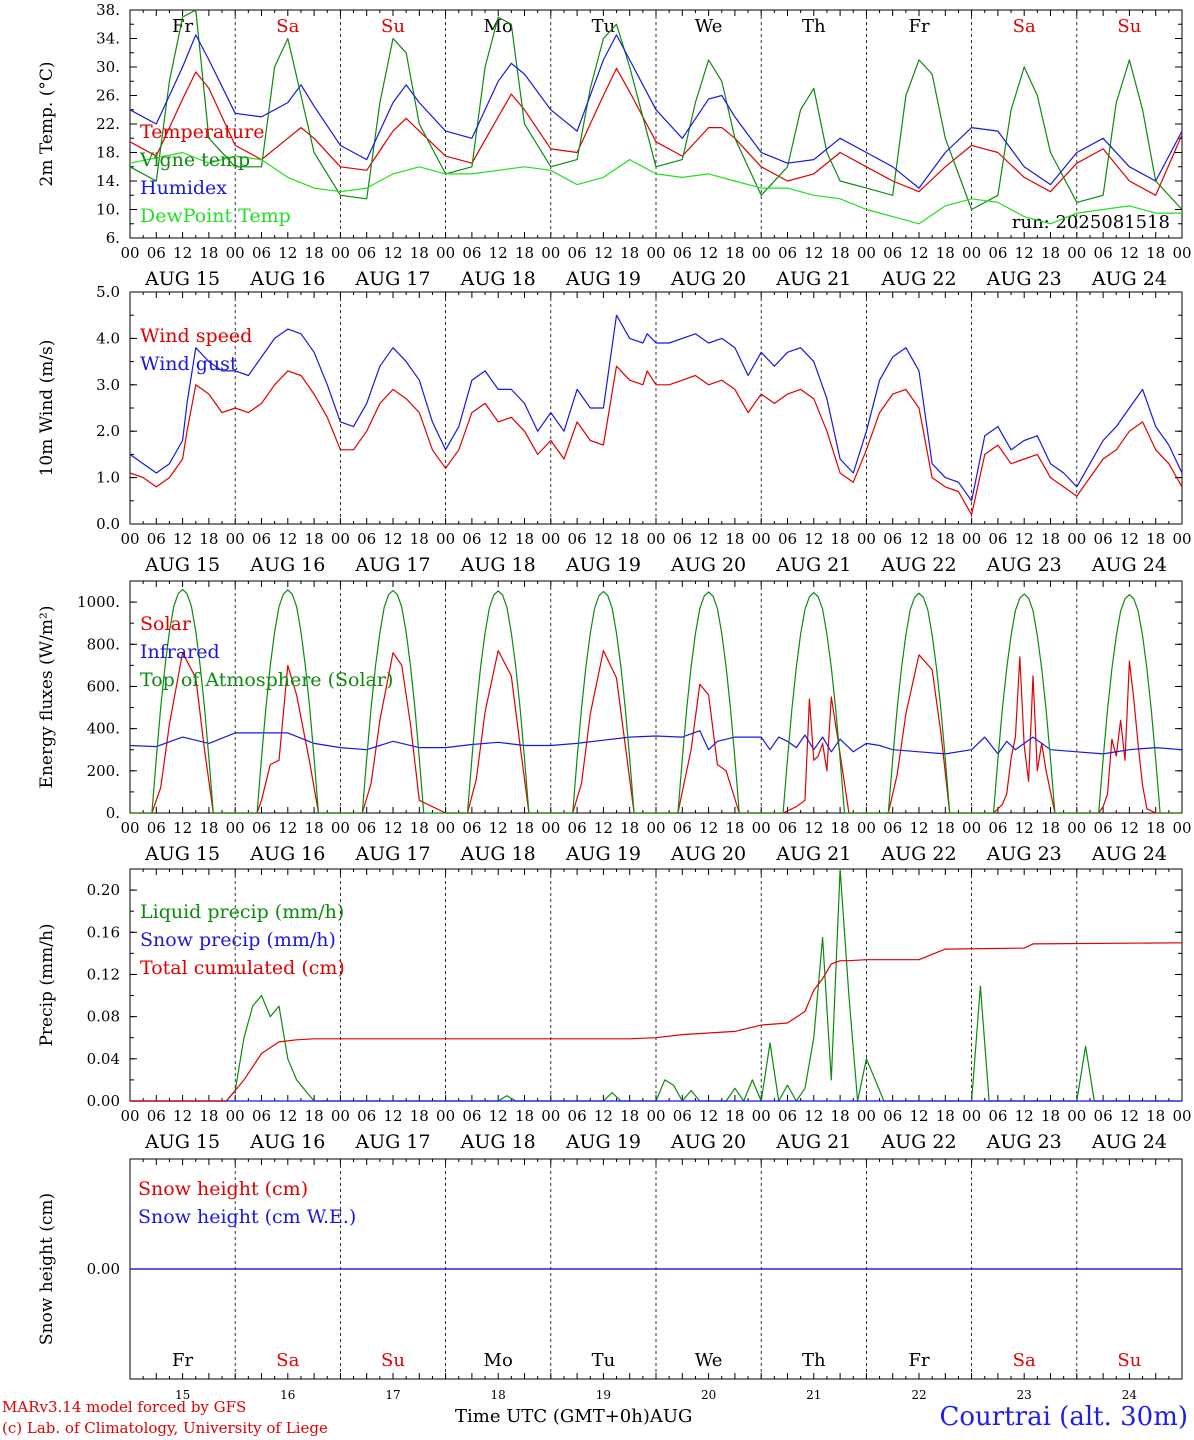 Image resolution: width=1194 pixels, height=1440 pixels. Describe the element at coordinates (182, 1395) in the screenshot. I see `day-number-label: 15` at that location.